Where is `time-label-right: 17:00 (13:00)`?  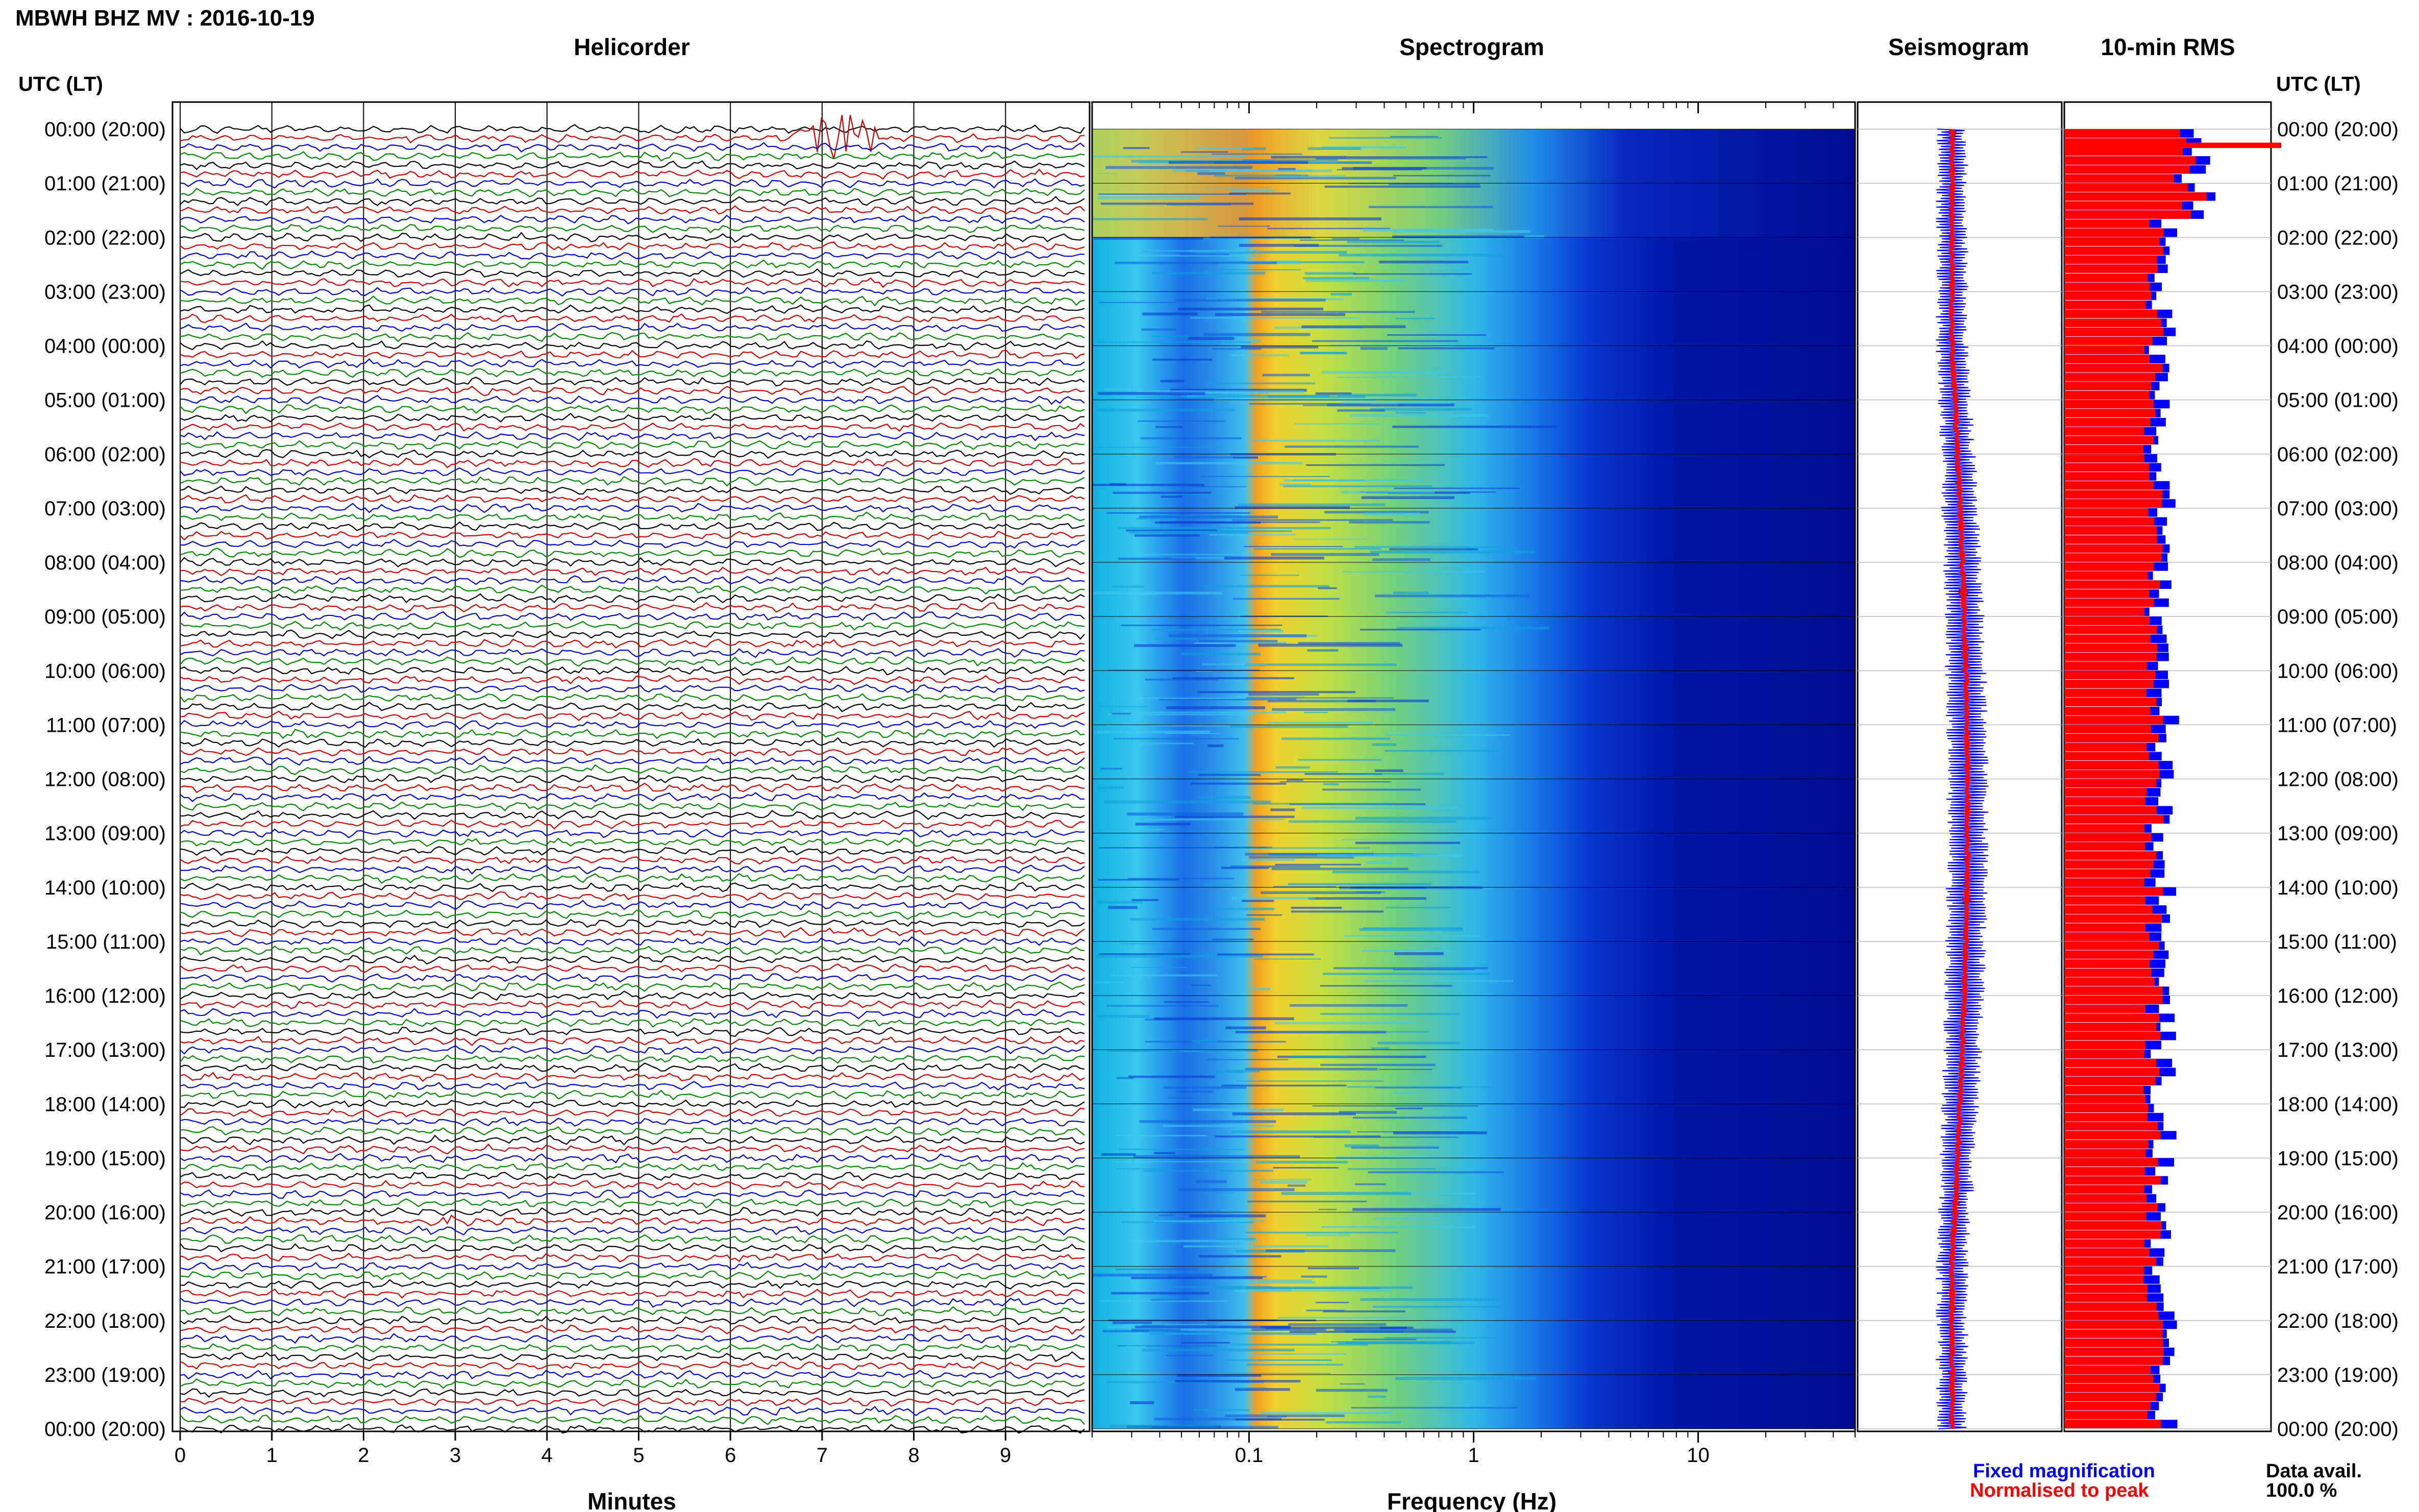
time-label-right: 17:00 (13:00) is located at coordinates (2338, 1050).